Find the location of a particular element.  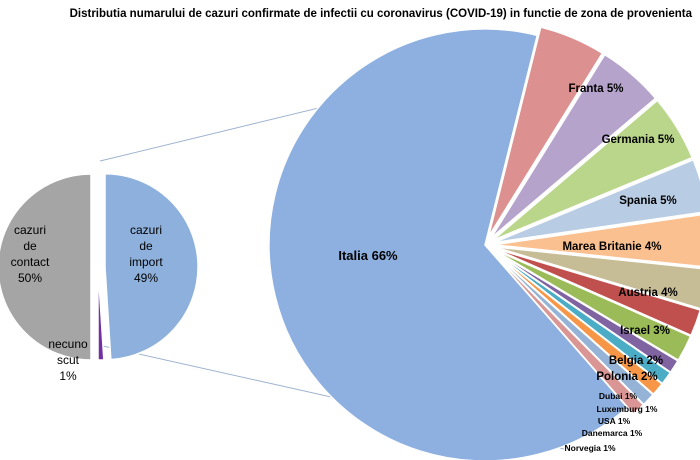

label-cazuri-de-contact-line-1: de is located at coordinates (30, 246).